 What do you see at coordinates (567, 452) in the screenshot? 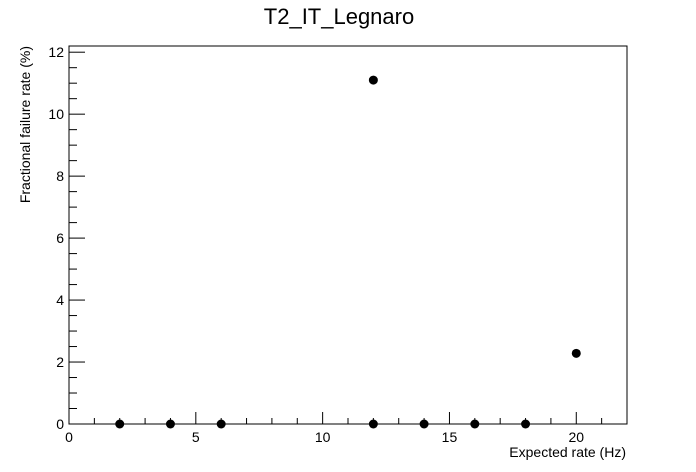
I see `x-axis-title: Expected rate (Hz)` at bounding box center [567, 452].